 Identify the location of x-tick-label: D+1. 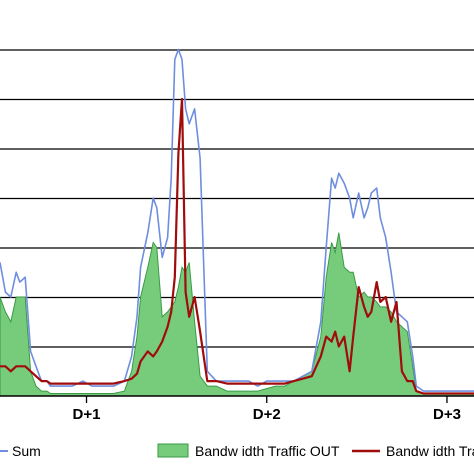
(87, 414).